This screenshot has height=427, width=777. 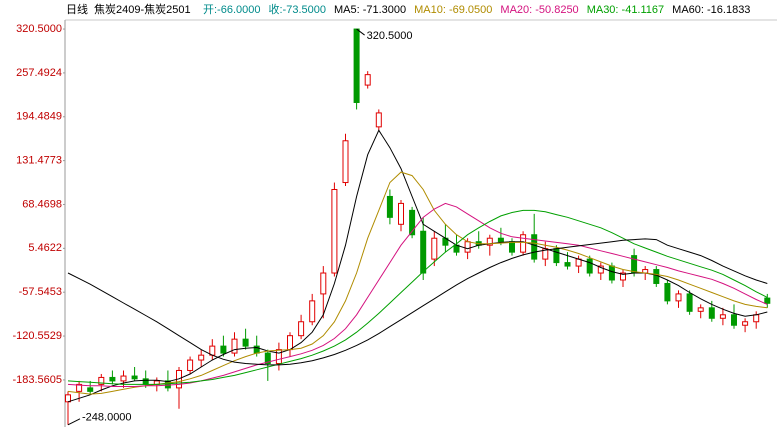 I want to click on y-tick-label: 5.4622, so click(x=45, y=248).